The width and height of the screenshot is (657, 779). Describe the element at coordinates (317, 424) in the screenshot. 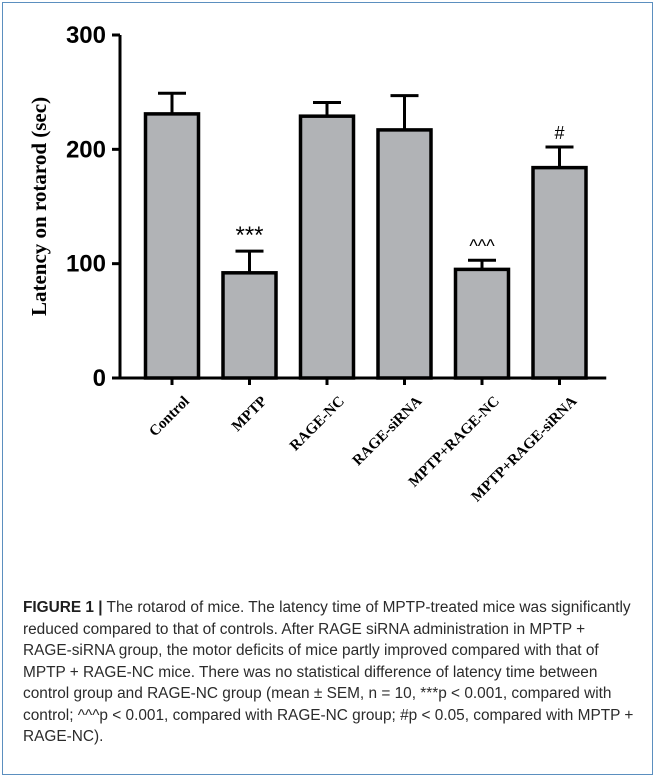

I see `x-tick-label: RAGE-NC` at that location.